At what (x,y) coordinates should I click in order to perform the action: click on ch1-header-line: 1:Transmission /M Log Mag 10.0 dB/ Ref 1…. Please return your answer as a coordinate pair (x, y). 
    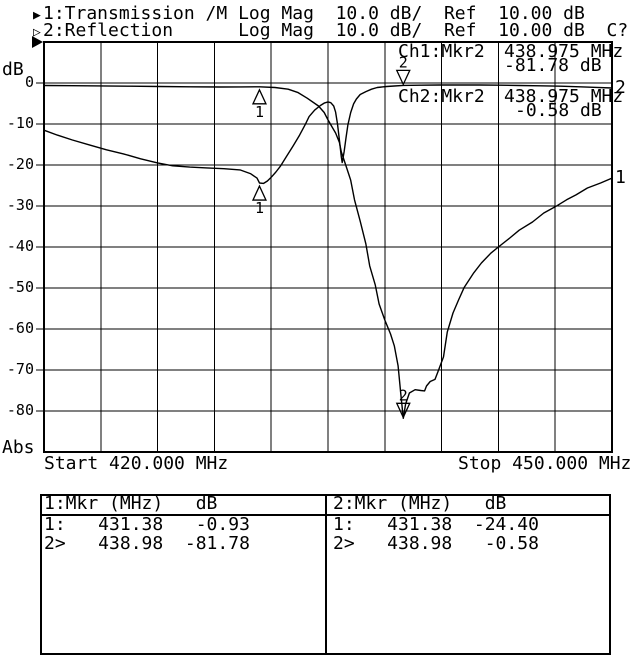
    Looking at the image, I should click on (314, 13).